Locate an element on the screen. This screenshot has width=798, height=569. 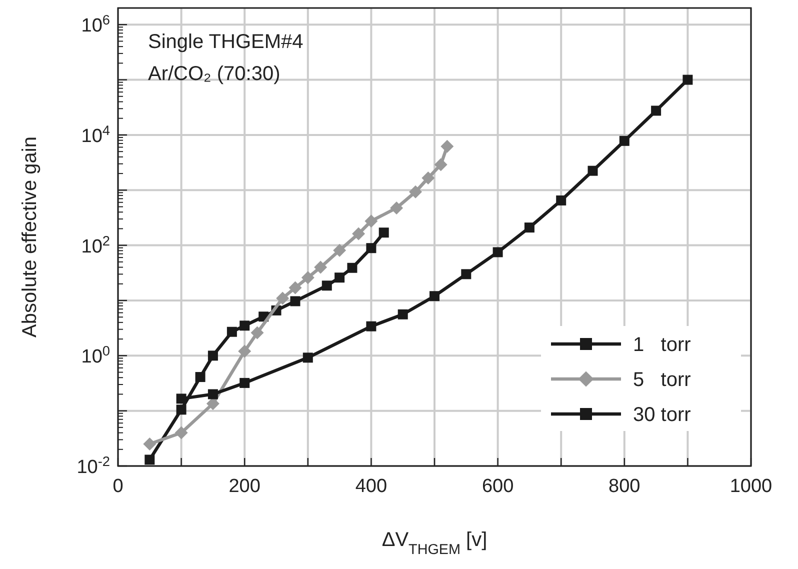
y-tick-label: 10$^{2}$ is located at coordinates (95, 245).